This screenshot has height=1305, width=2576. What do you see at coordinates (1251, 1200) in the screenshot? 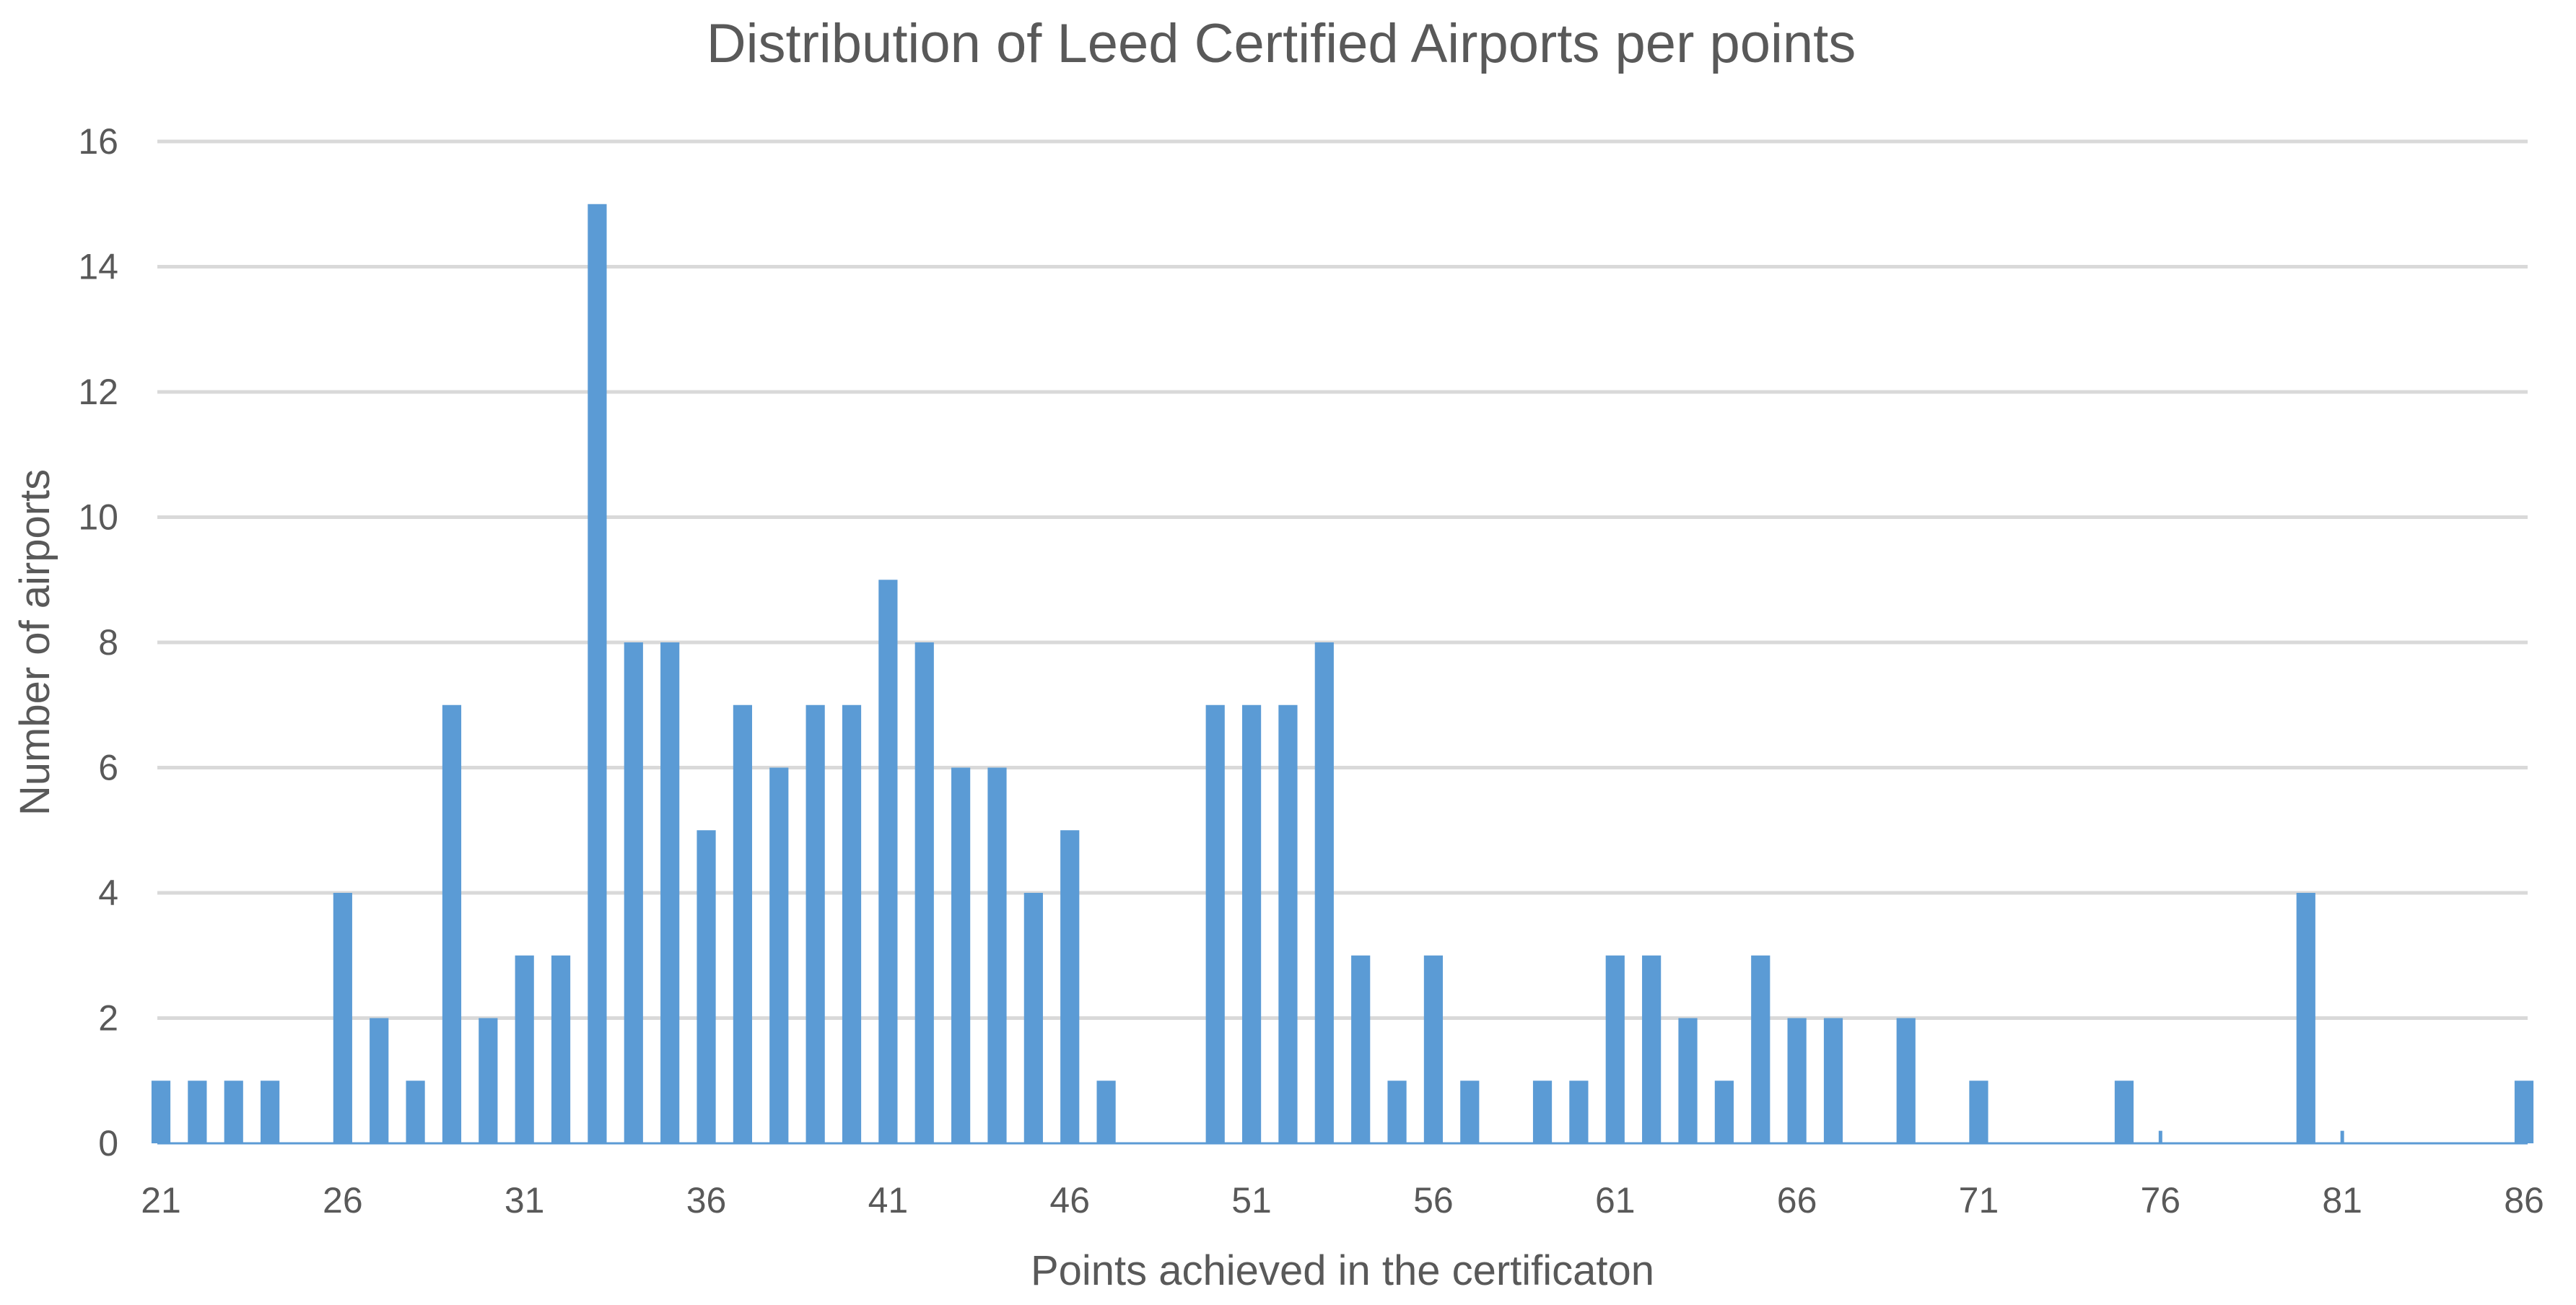
I see `x-tick-label: 51` at bounding box center [1251, 1200].